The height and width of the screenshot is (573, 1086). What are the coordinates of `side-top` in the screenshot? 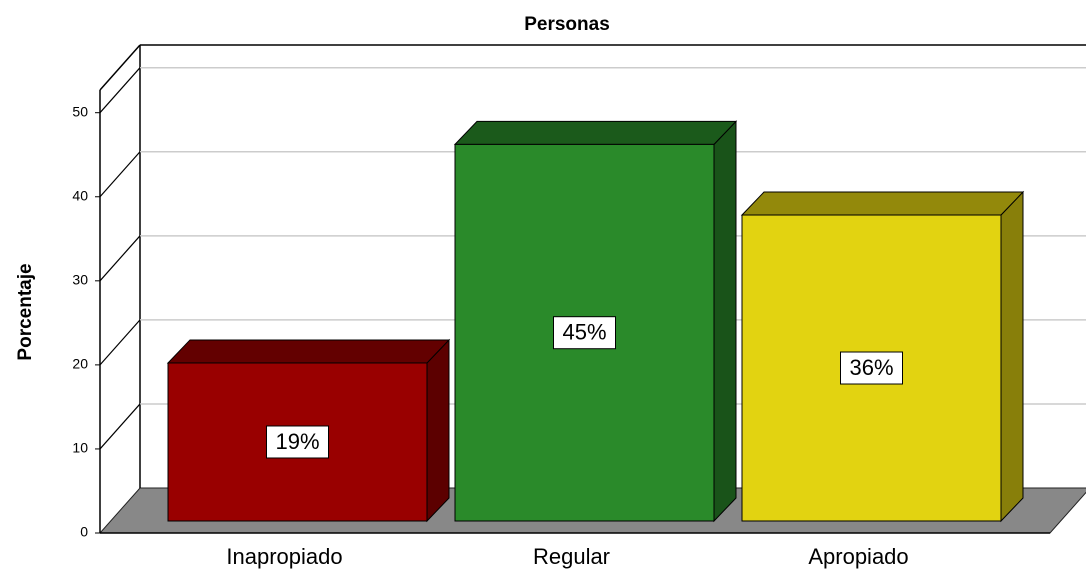 It's located at (120, 67).